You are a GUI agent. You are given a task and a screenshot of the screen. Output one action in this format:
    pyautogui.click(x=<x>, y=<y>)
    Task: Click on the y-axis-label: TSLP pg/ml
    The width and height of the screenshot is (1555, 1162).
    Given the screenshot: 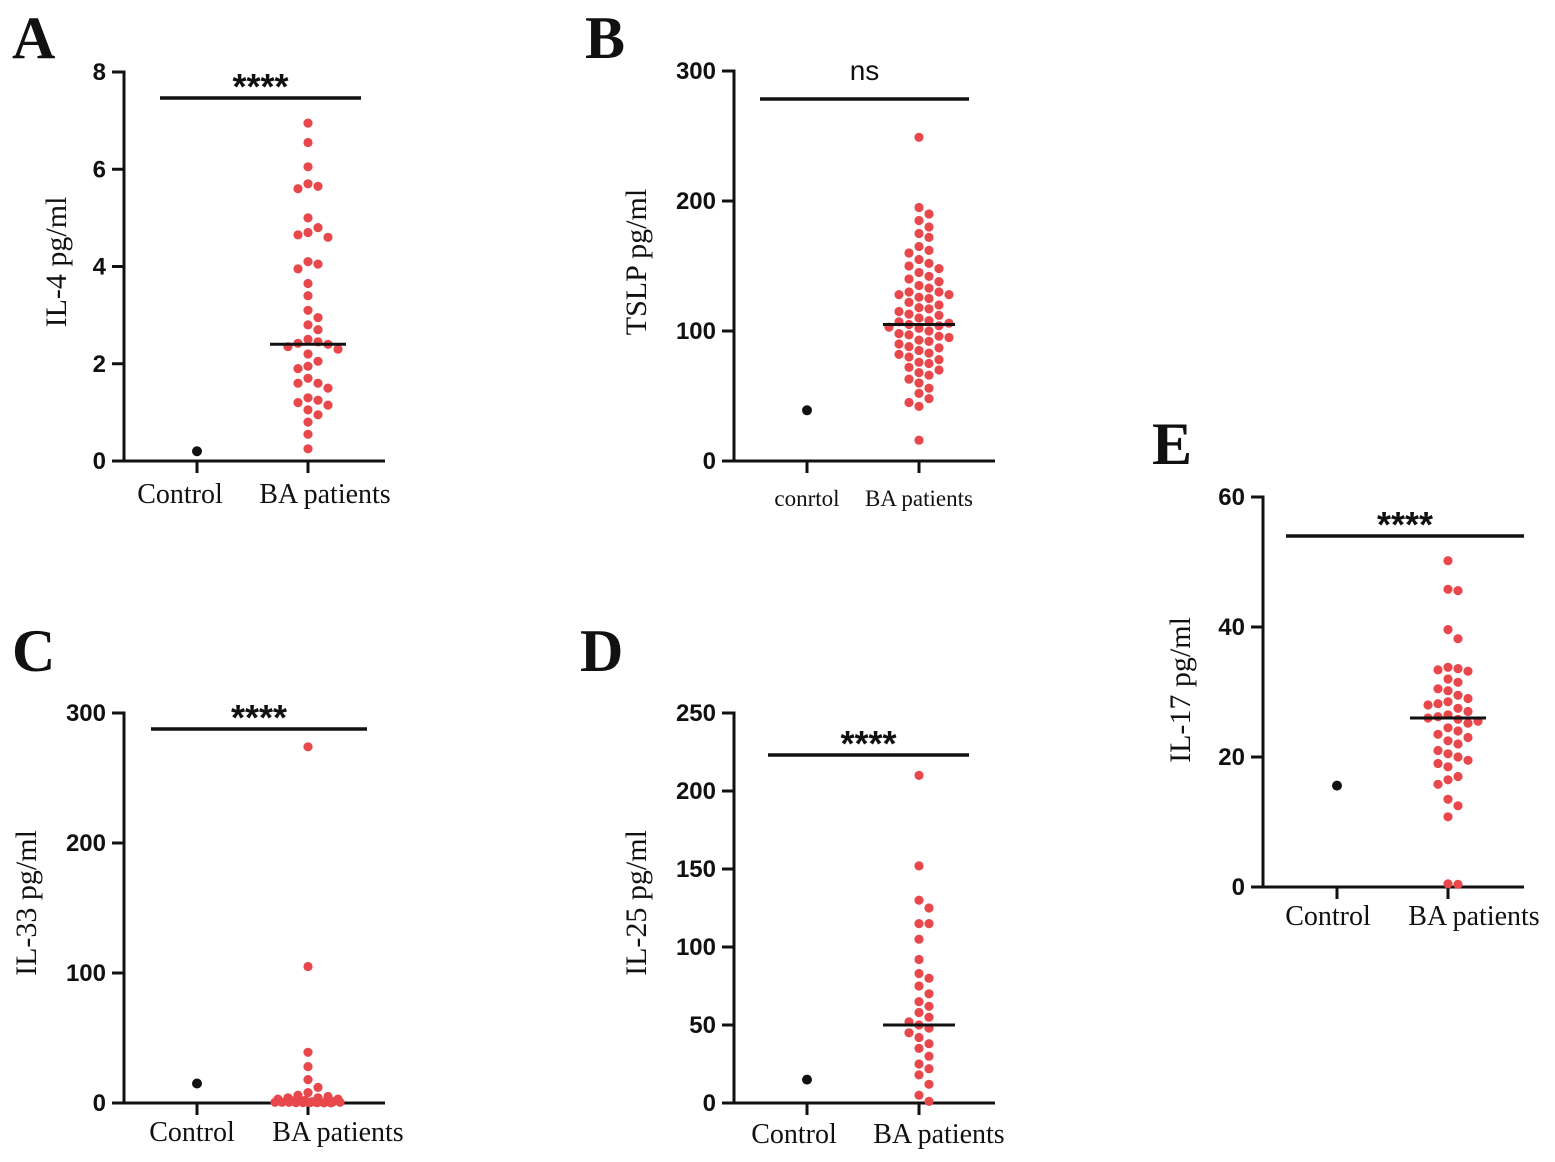 What is the action you would take?
    pyautogui.click(x=636, y=262)
    